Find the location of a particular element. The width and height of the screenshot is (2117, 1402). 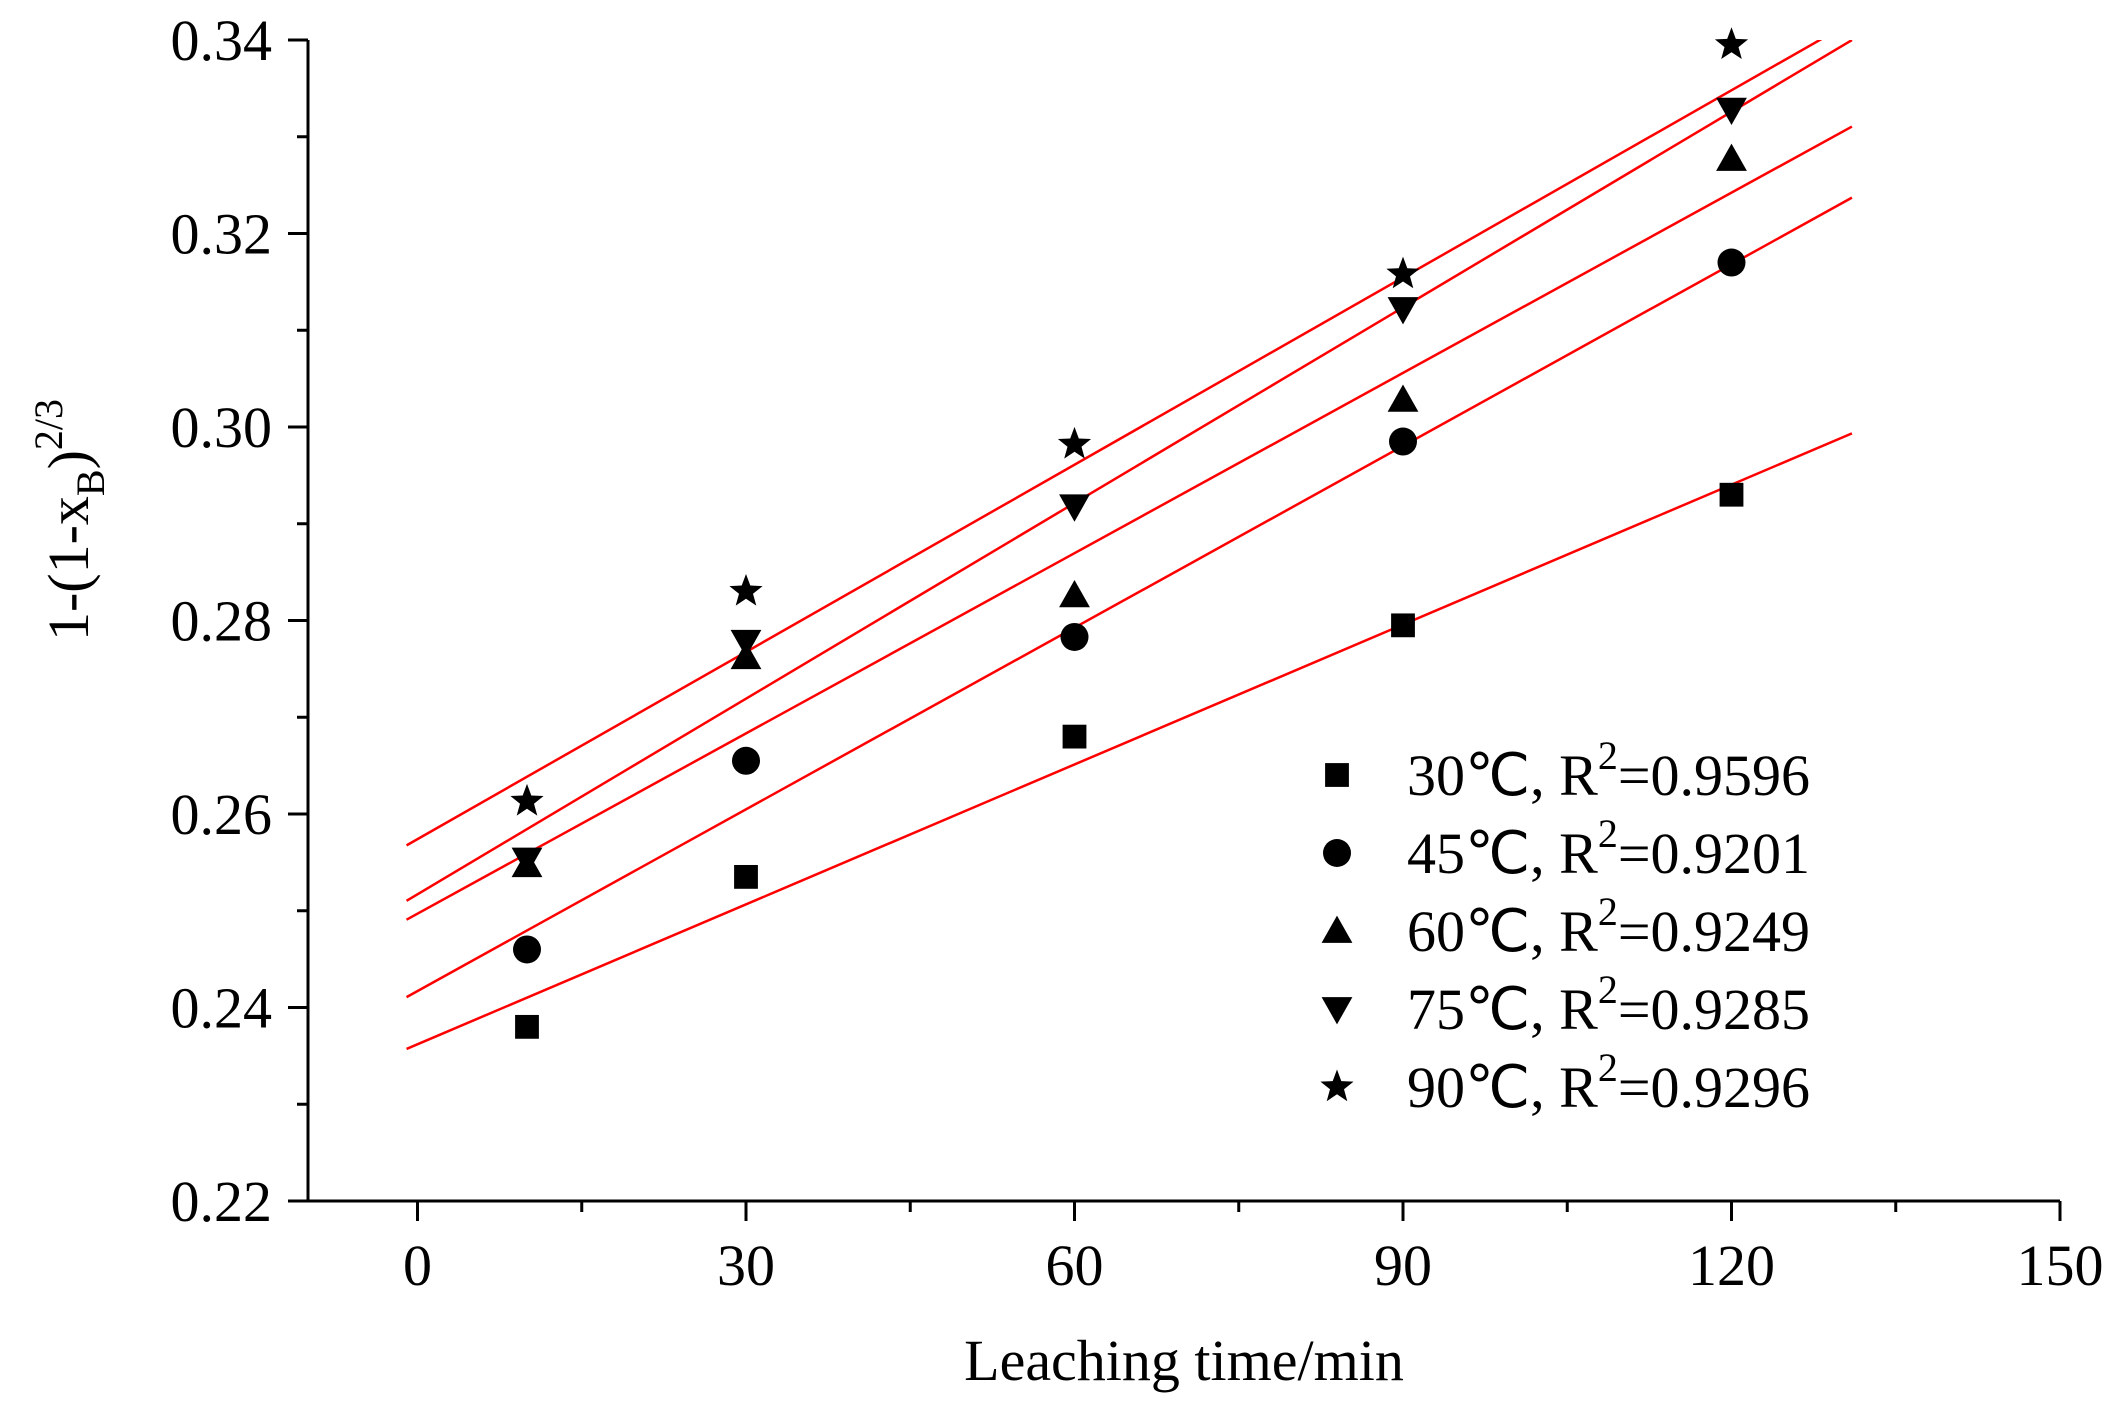

y-tick-label: 0.34 is located at coordinates (222, 40).